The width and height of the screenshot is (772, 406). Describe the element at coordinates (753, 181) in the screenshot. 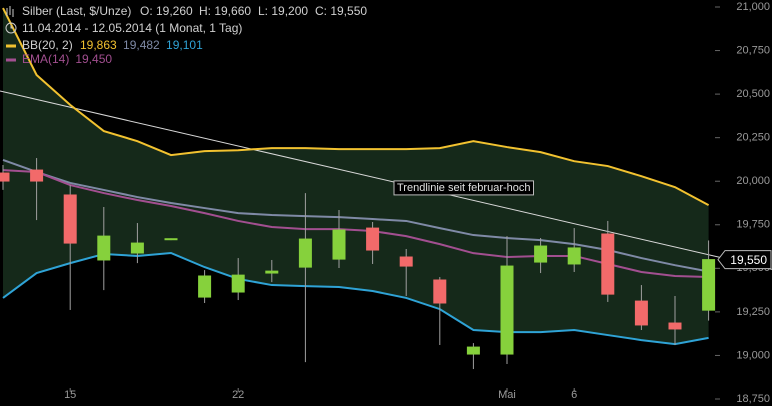

I see `y-tick-label: 20,000` at that location.